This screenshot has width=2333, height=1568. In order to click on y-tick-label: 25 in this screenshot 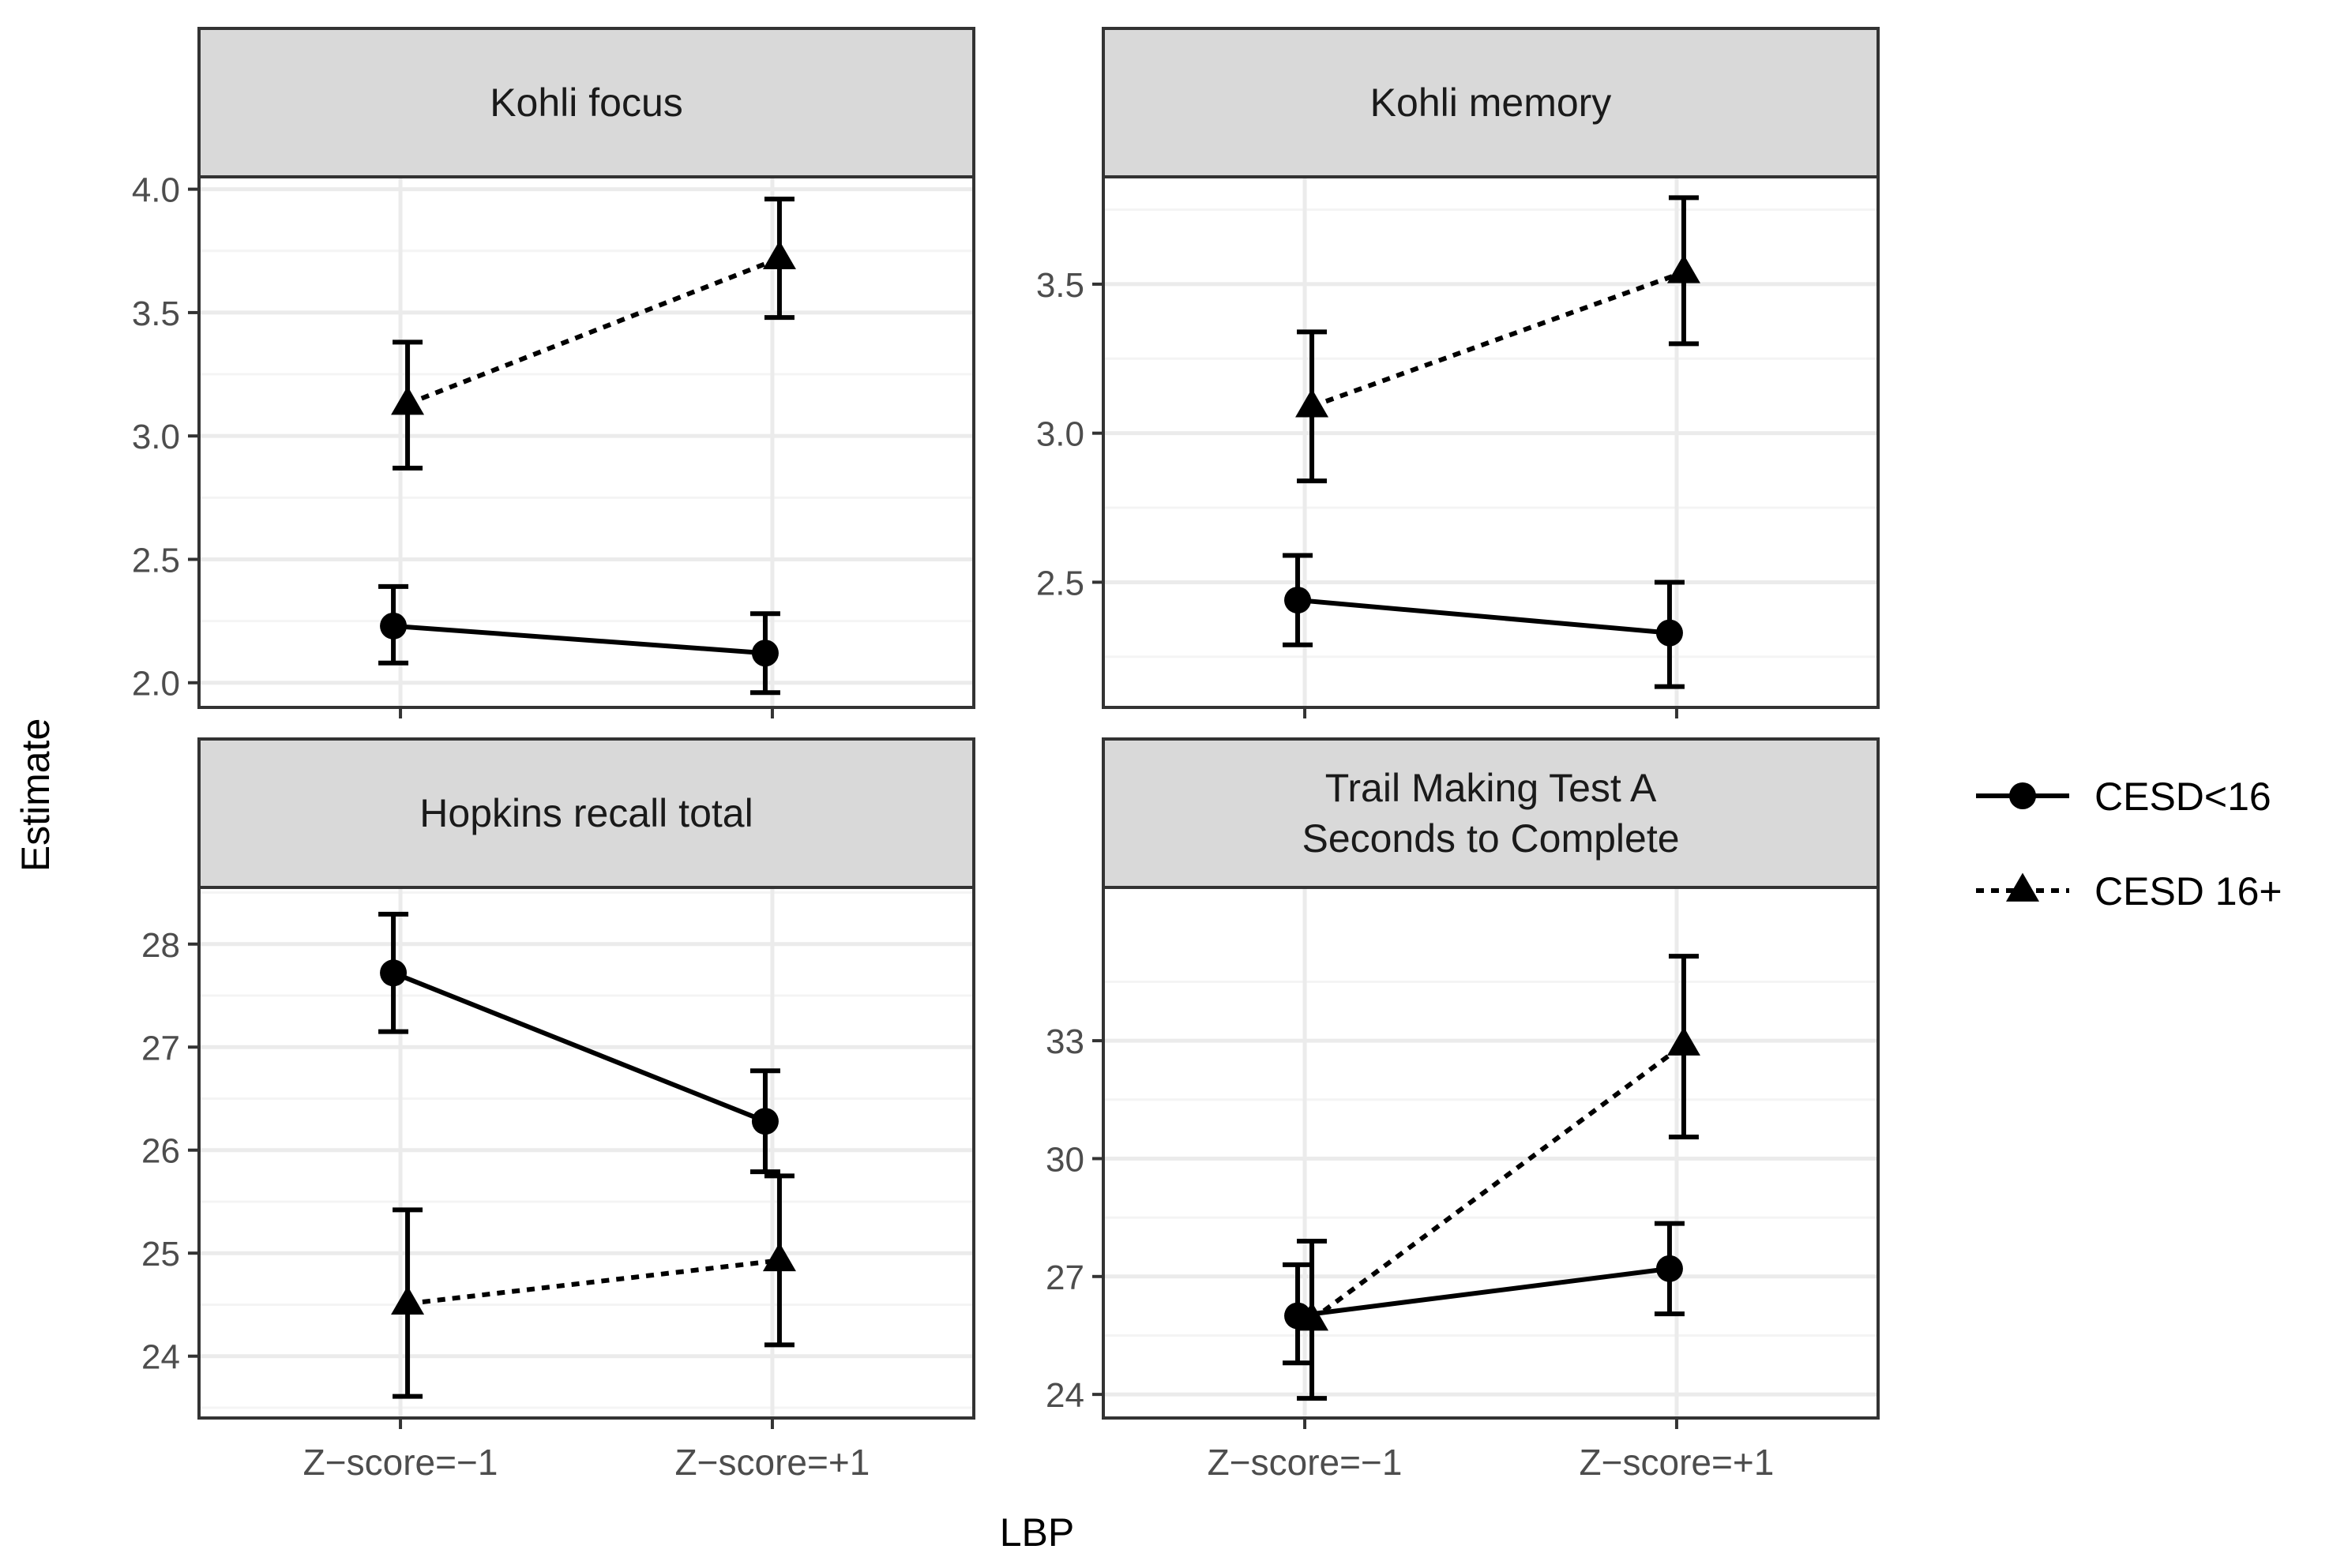, I will do `click(160, 1254)`.